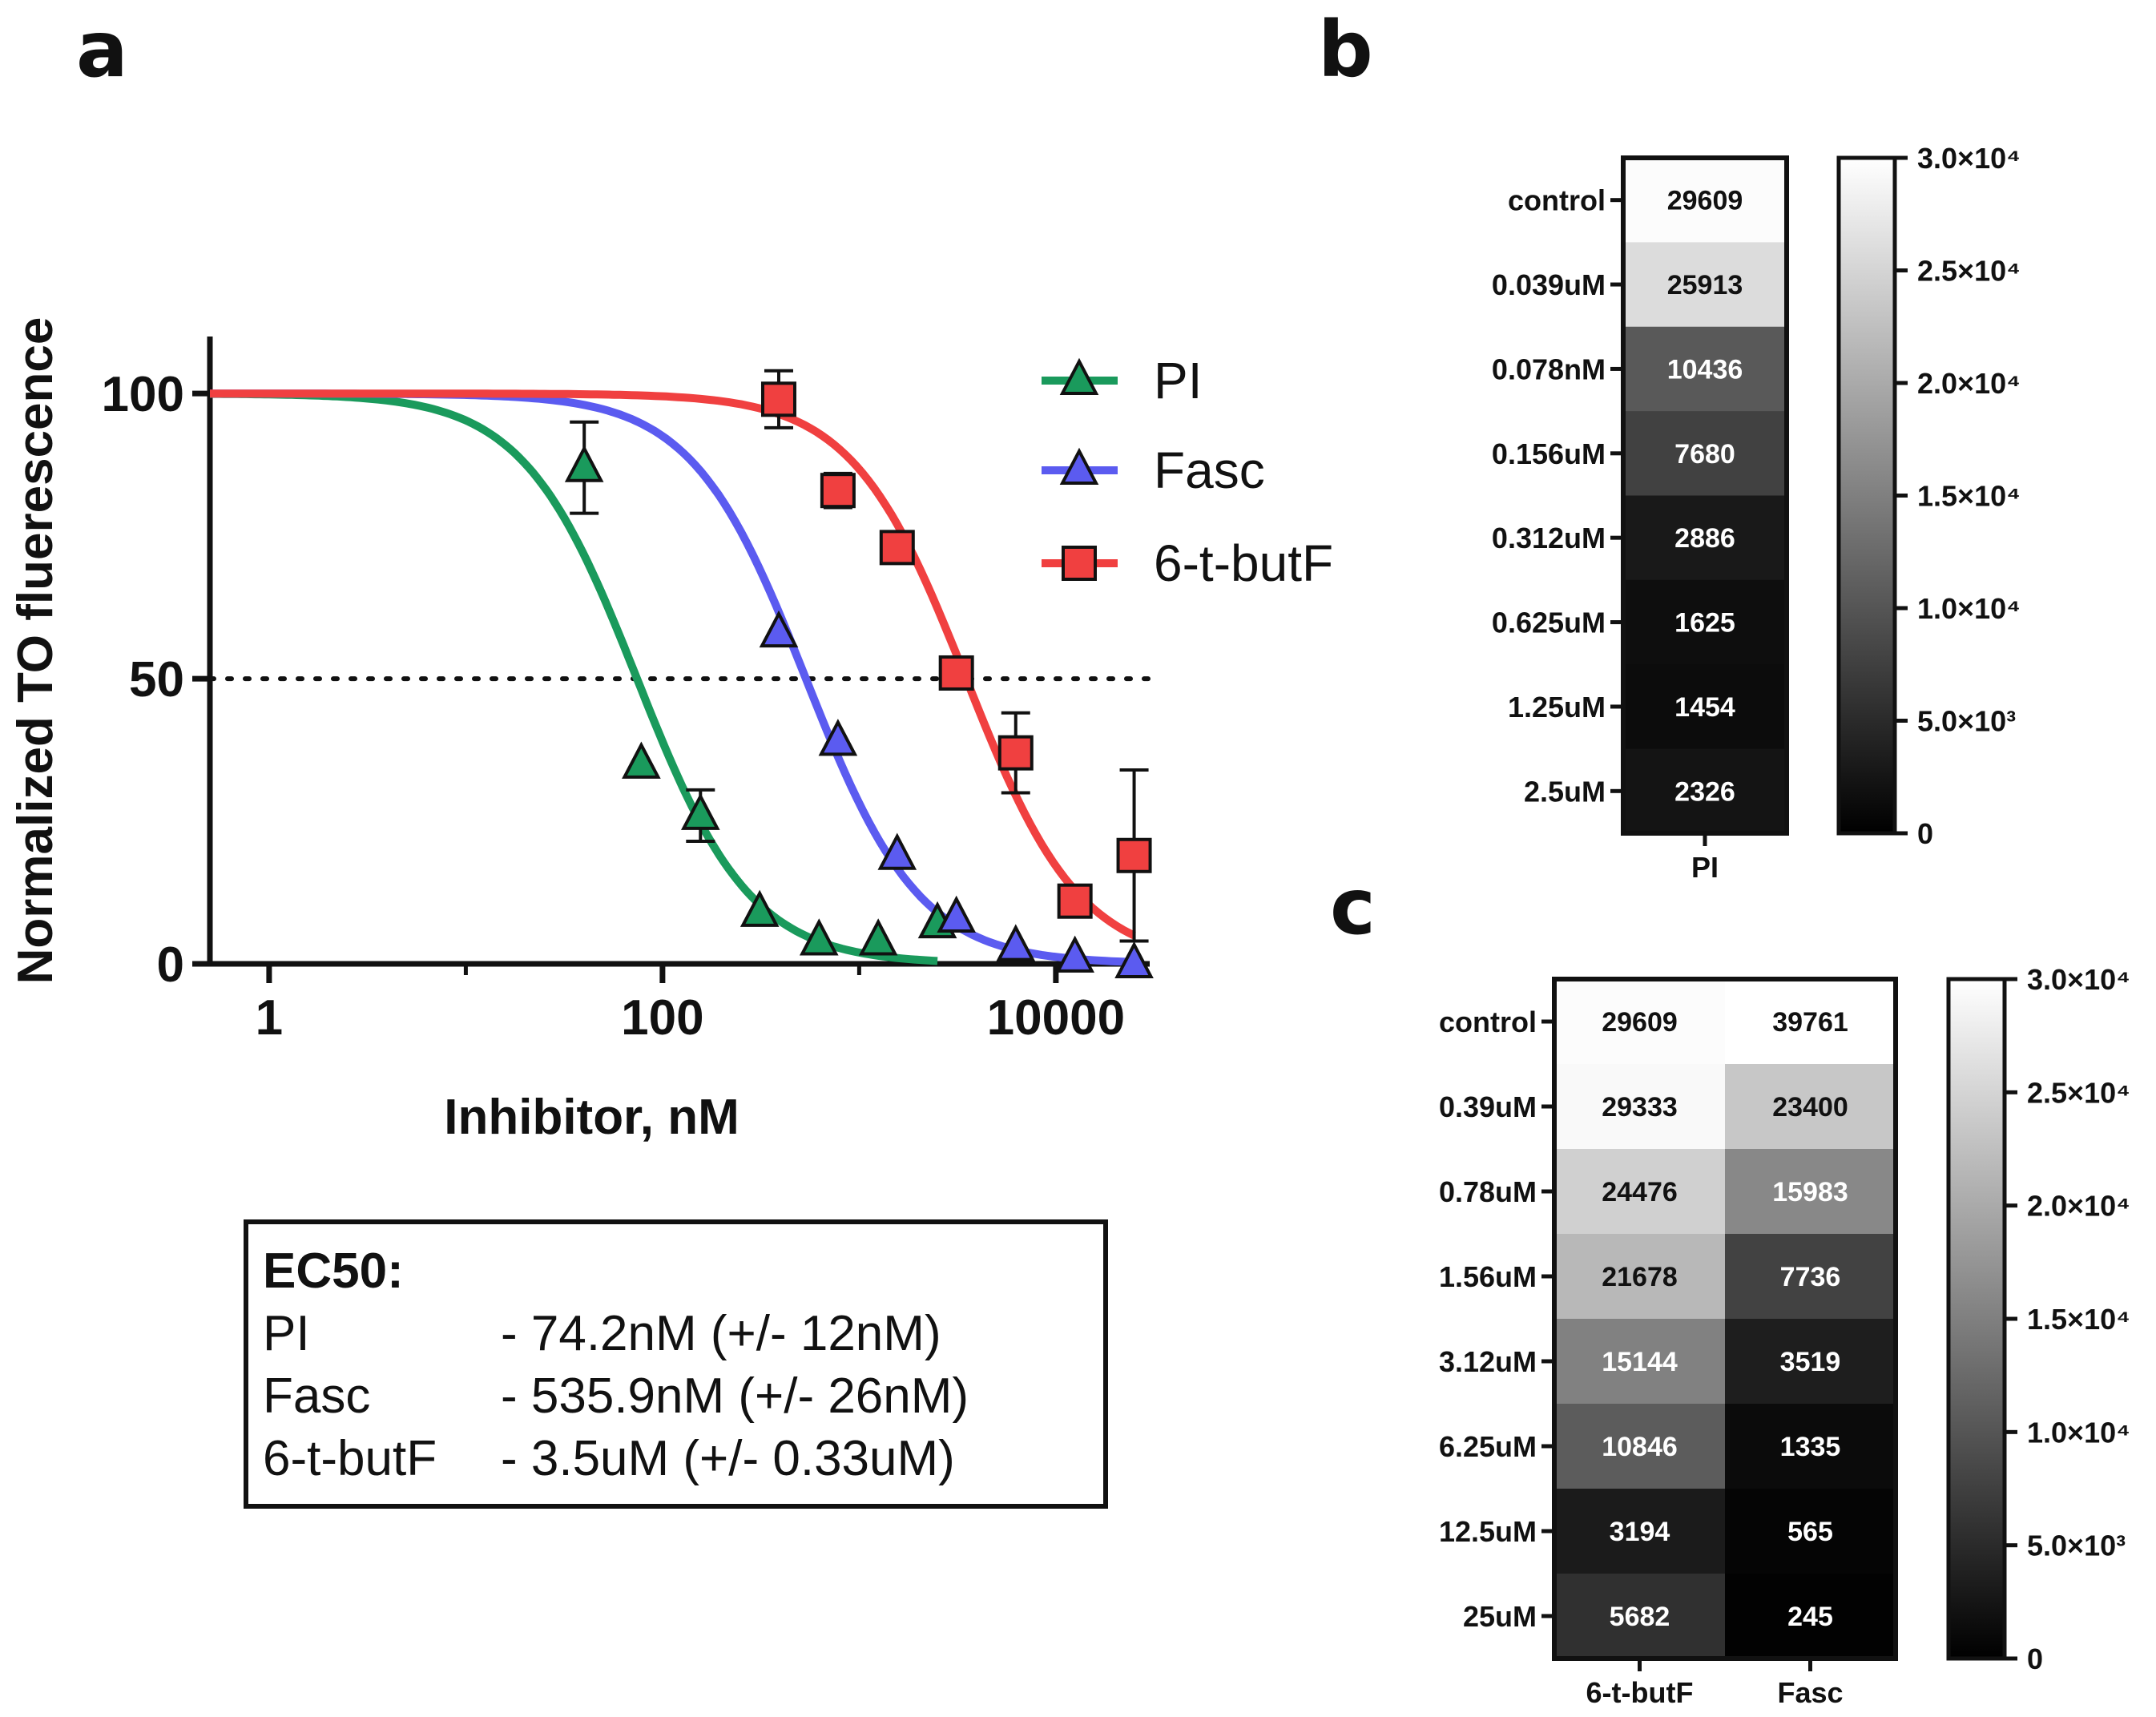 The image size is (2156, 1717). I want to click on heatmap-b-cell-label: 1454, so click(1705, 707).